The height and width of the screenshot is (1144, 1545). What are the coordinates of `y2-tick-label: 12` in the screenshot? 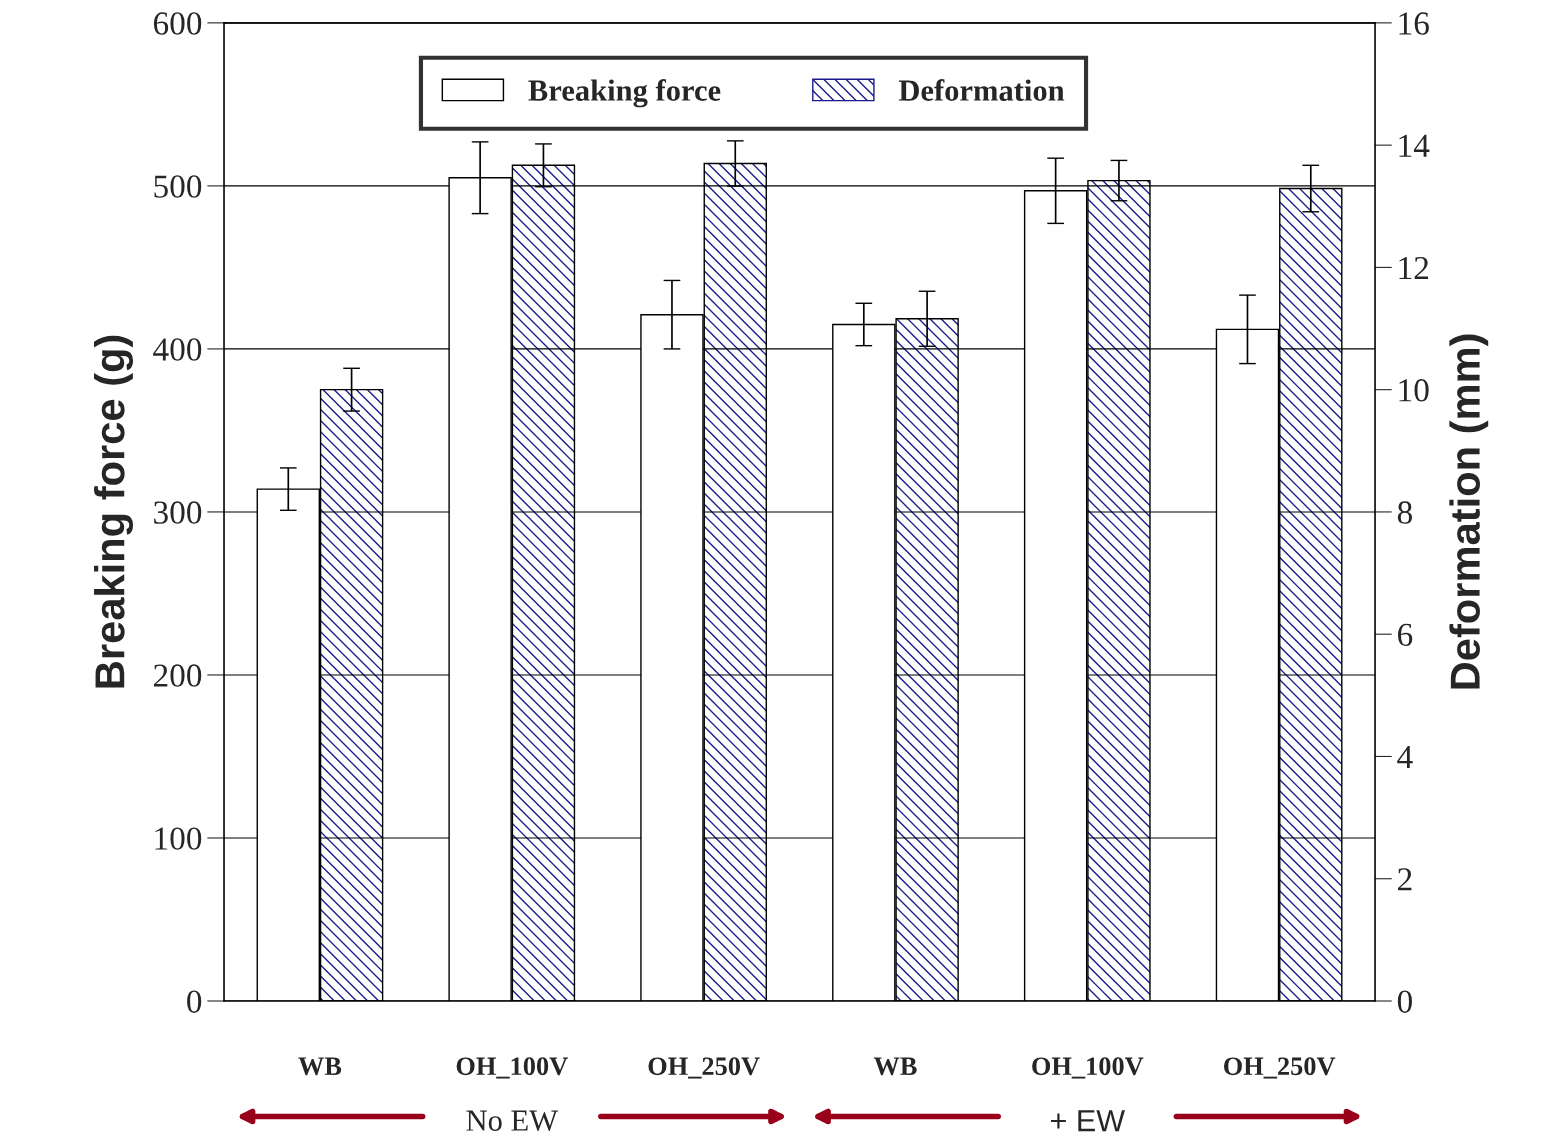 It's located at (1414, 267).